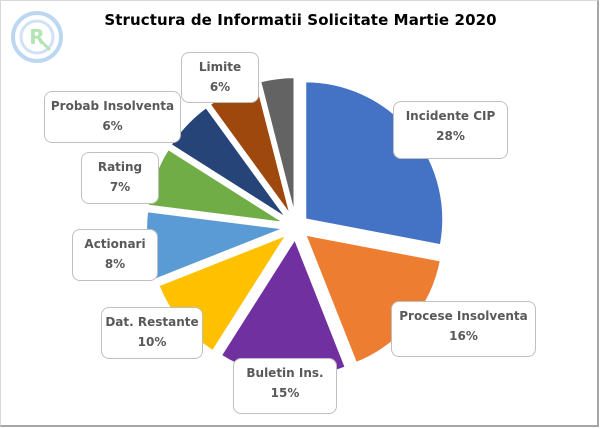 The height and width of the screenshot is (429, 601). I want to click on label-probab-insolventa: Probab Insolventa 6%, so click(112, 117).